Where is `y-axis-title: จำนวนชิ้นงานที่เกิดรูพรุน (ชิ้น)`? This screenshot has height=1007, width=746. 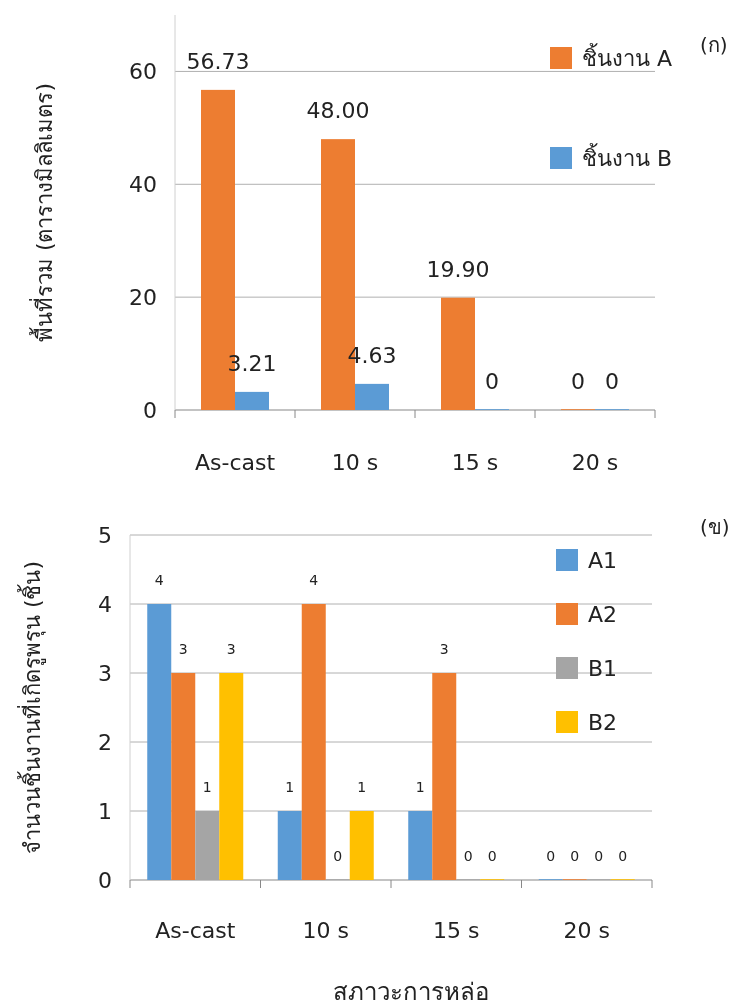
y-axis-title: จำนวนชิ้นงานที่เกิดรูพรุน (ชิ้น) is located at coordinates (31, 707).